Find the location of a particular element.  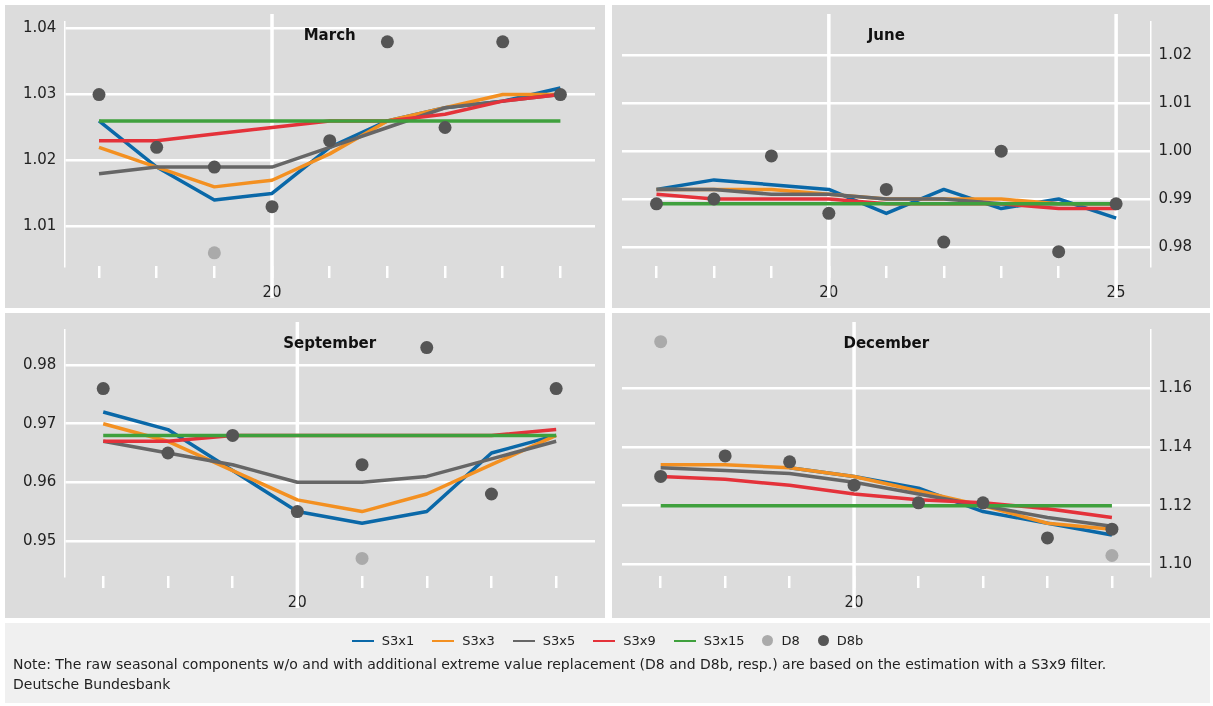

legend-label: D8b is located at coordinates (850, 640).